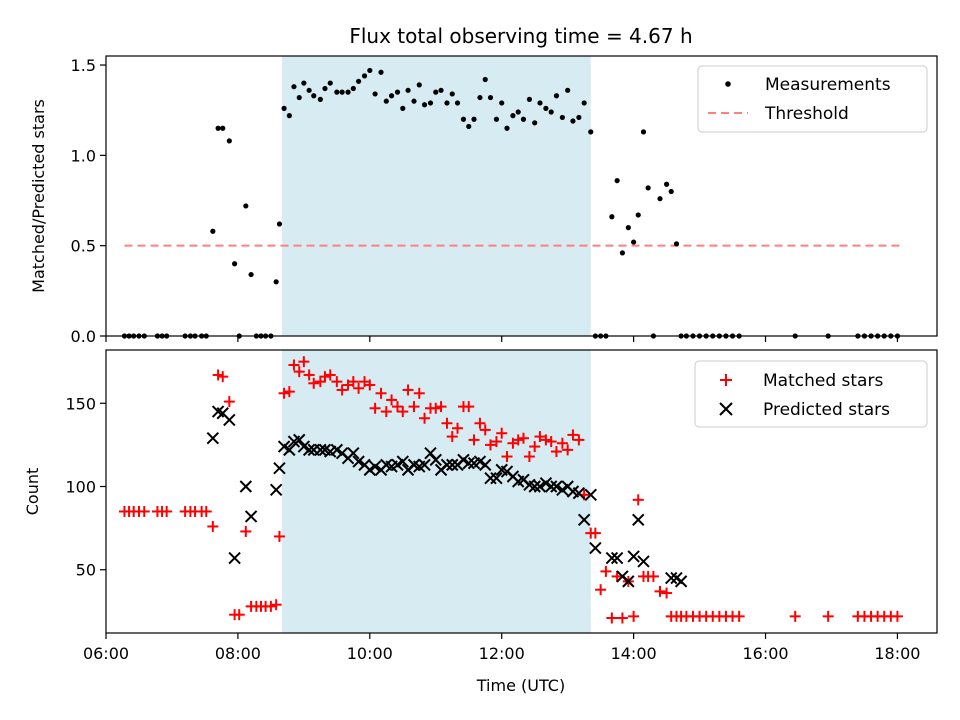 Image resolution: width=960 pixels, height=720 pixels. Describe the element at coordinates (83, 336) in the screenshot. I see `y-tick-label: 0.0` at that location.